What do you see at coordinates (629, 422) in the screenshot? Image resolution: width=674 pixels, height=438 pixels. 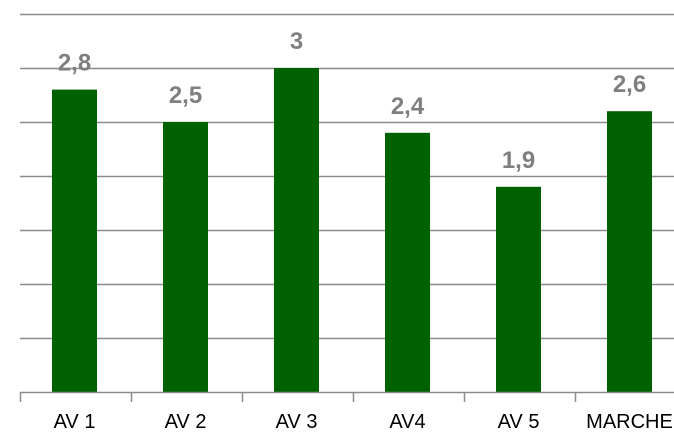 I see `x-tick-label-6: MARCHE` at bounding box center [629, 422].